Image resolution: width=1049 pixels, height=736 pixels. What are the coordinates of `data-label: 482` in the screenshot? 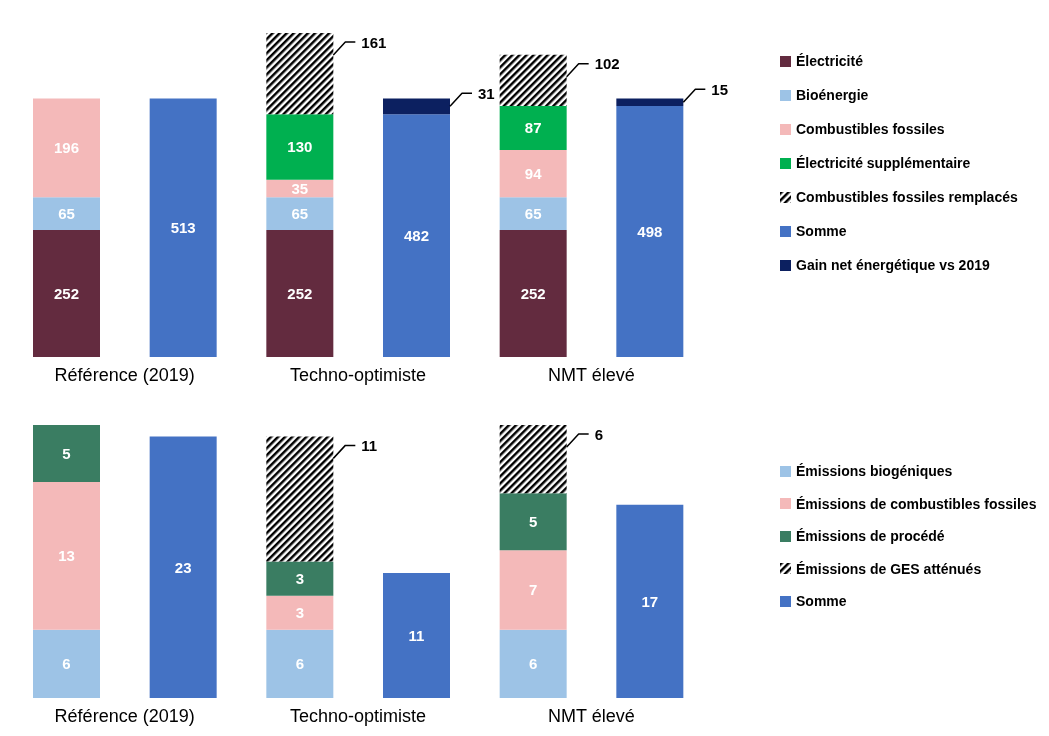 It's located at (416, 236).